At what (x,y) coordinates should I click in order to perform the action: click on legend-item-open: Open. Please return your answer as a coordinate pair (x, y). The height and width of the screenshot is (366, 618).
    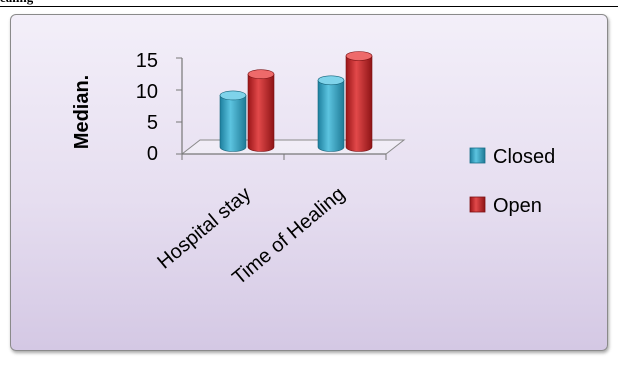
    Looking at the image, I should click on (505, 206).